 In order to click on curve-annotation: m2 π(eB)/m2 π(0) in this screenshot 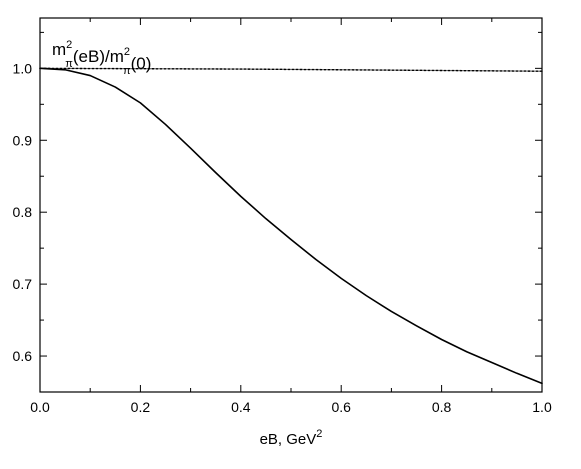, I will do `click(101, 58)`.